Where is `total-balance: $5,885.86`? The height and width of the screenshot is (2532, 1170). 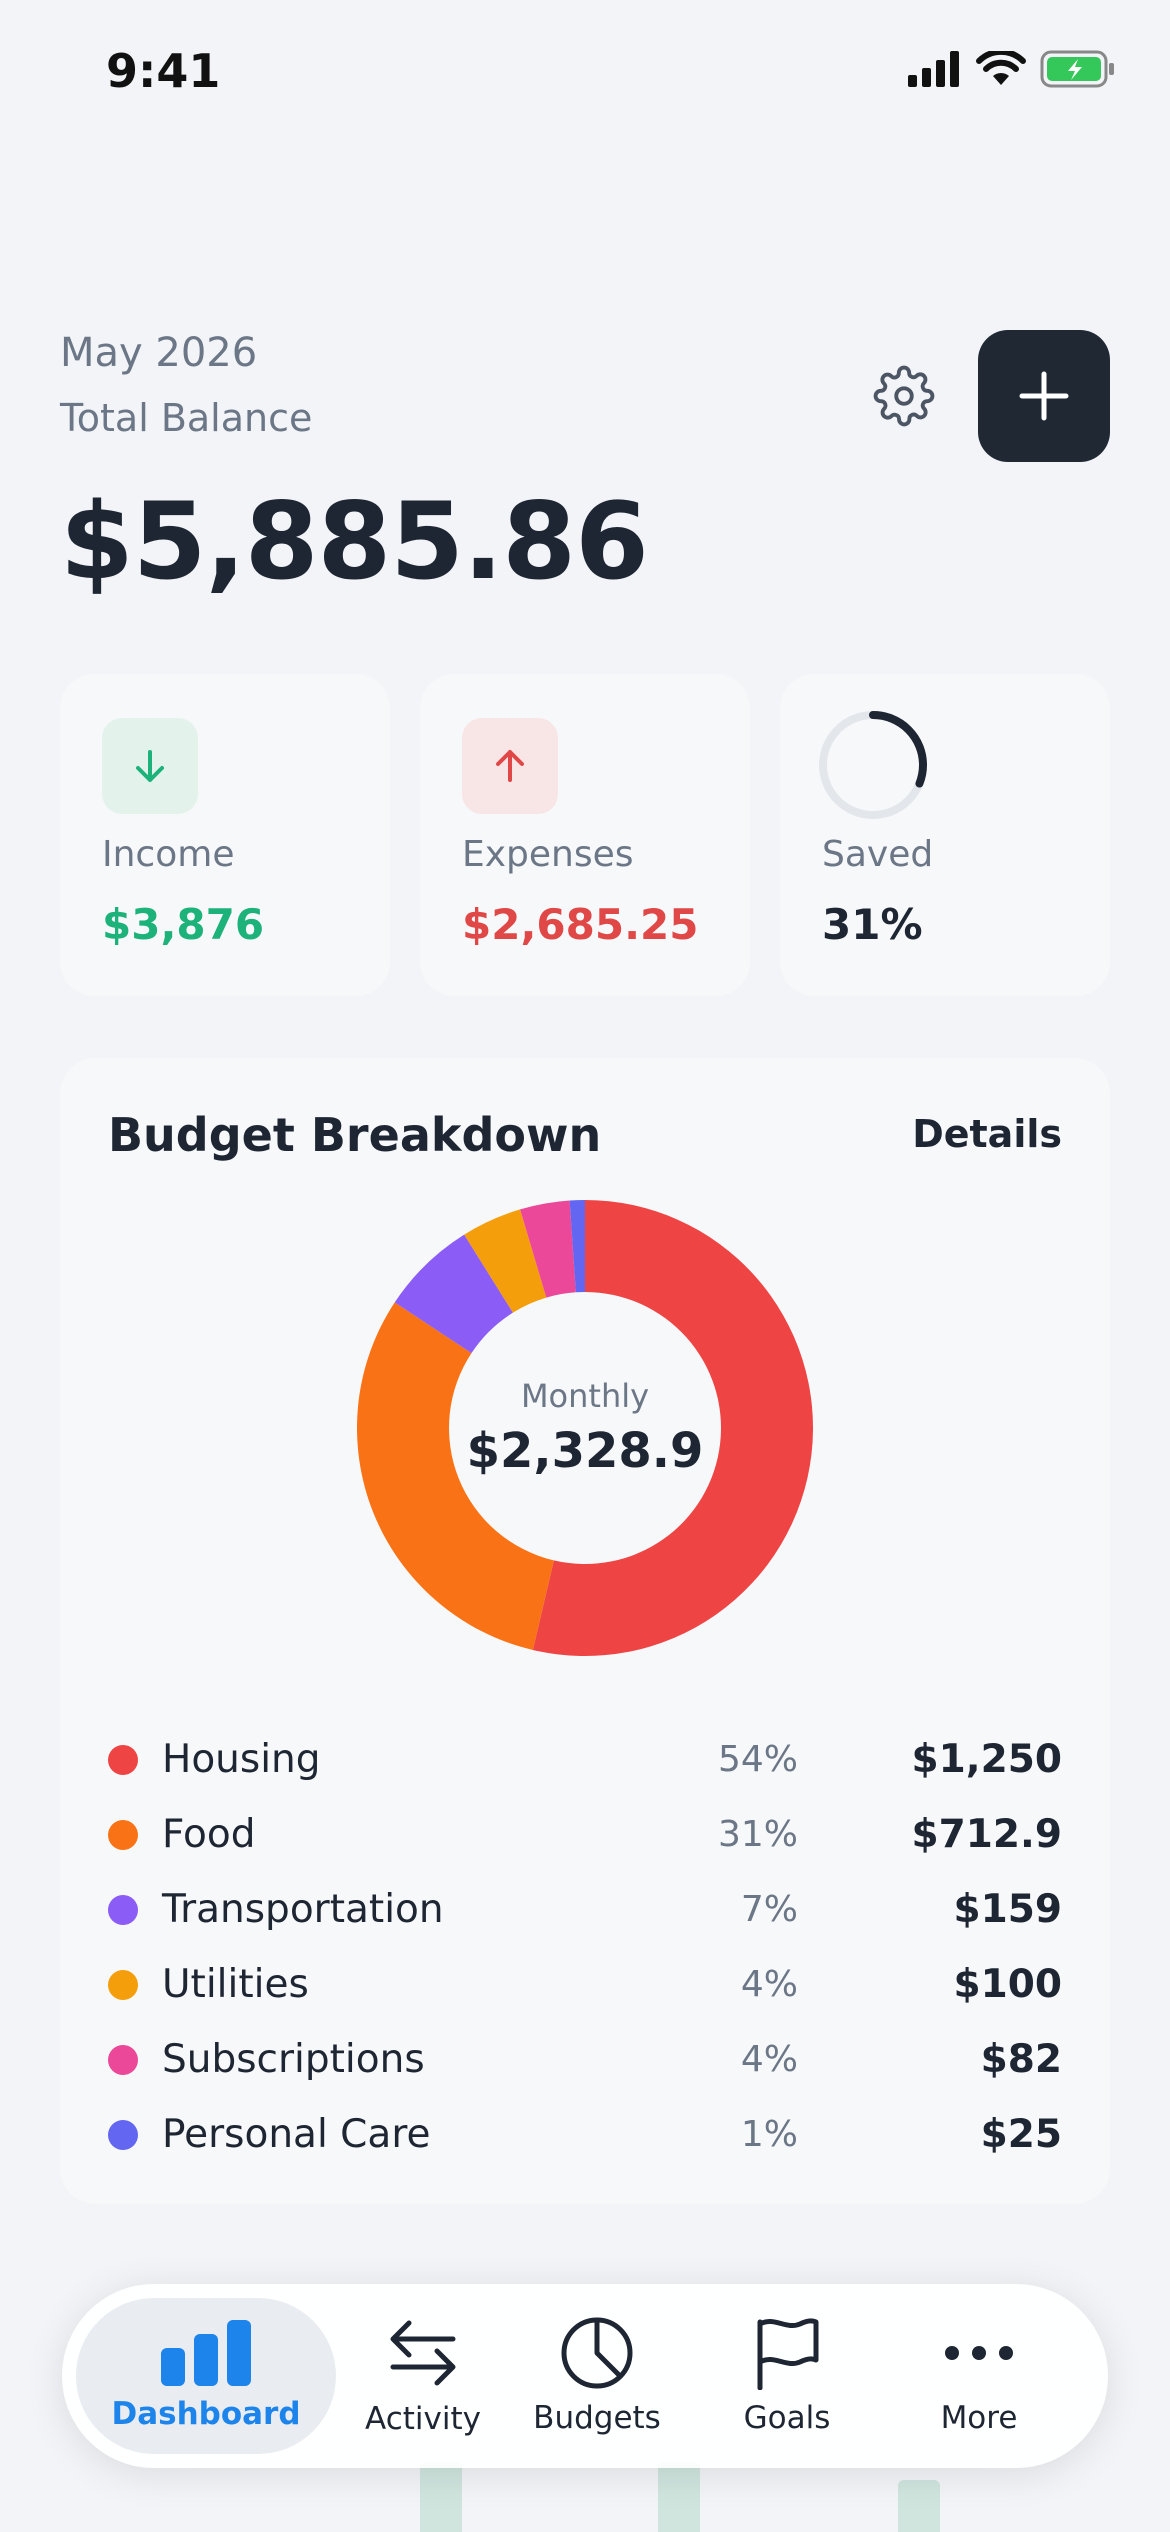
total-balance: $5,885.86 is located at coordinates (354, 541).